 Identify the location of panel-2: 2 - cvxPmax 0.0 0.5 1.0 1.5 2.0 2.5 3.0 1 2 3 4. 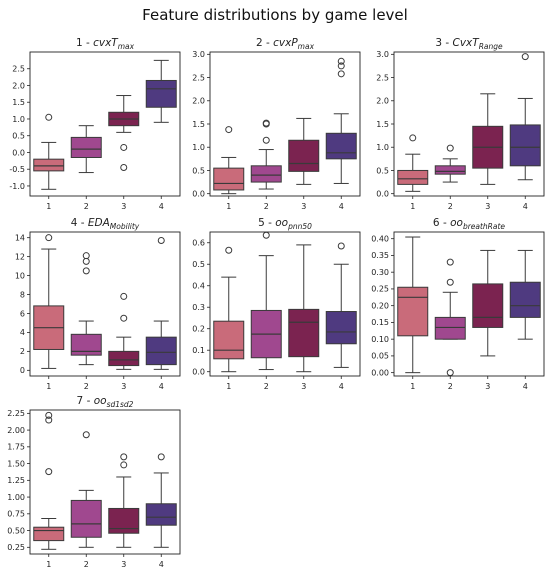
(276, 124).